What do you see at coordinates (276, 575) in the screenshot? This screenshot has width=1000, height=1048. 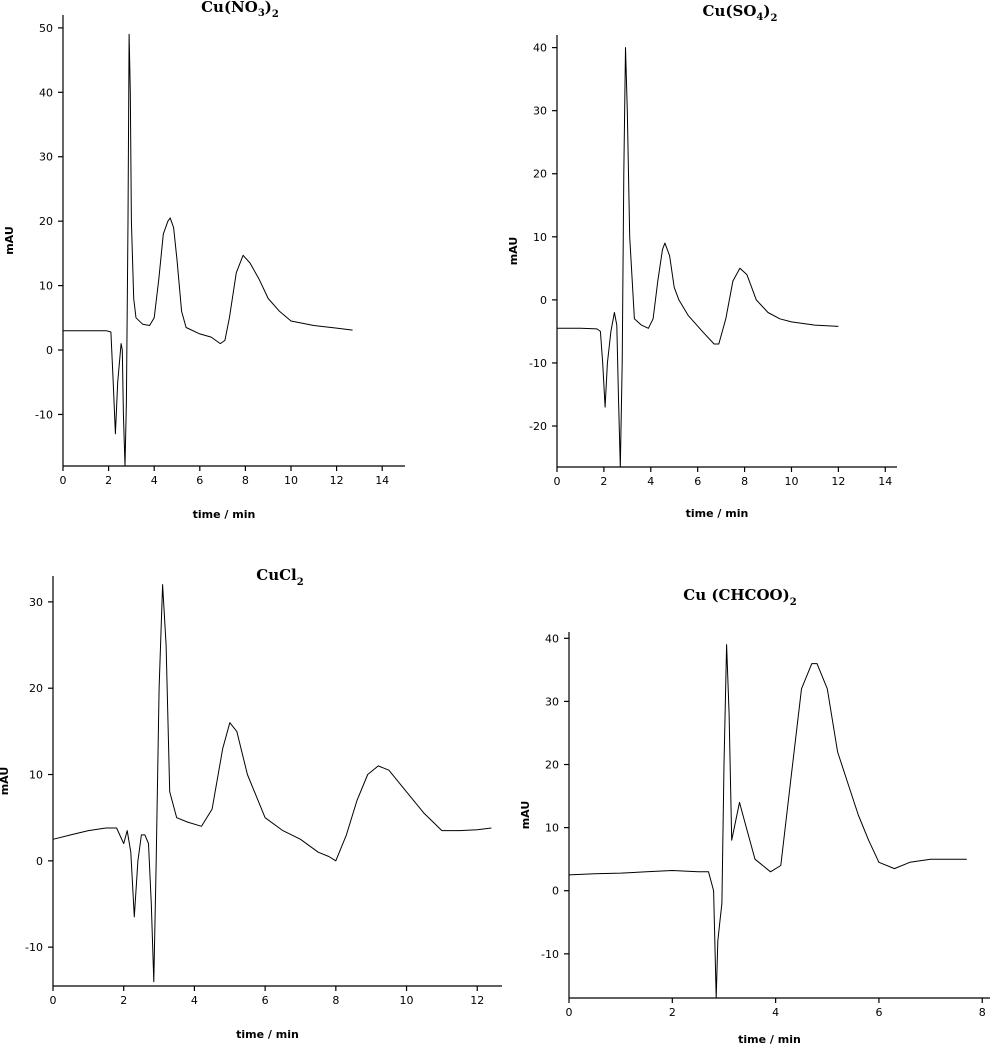 I see `chart-title-main: CuCl` at bounding box center [276, 575].